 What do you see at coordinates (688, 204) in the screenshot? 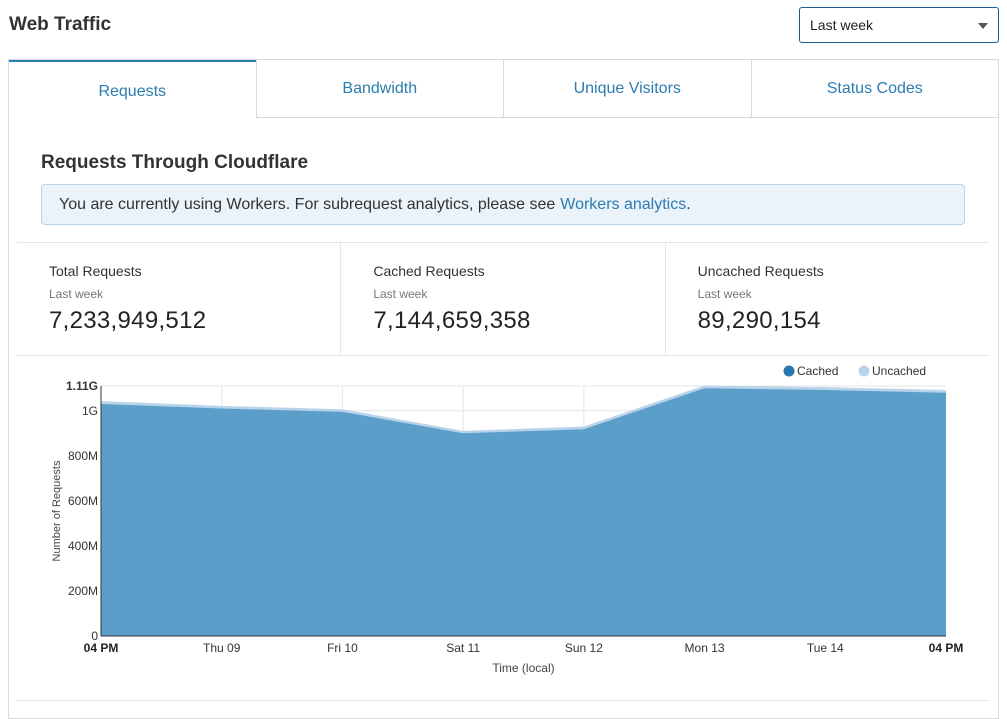
I see `notice-end: .` at bounding box center [688, 204].